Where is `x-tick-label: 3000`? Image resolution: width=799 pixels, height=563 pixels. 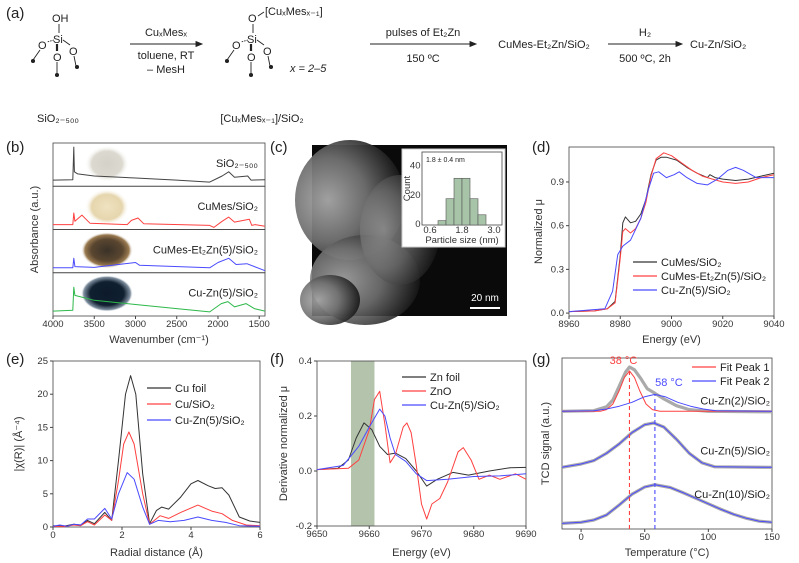 x-tick-label: 3000 is located at coordinates (135, 324).